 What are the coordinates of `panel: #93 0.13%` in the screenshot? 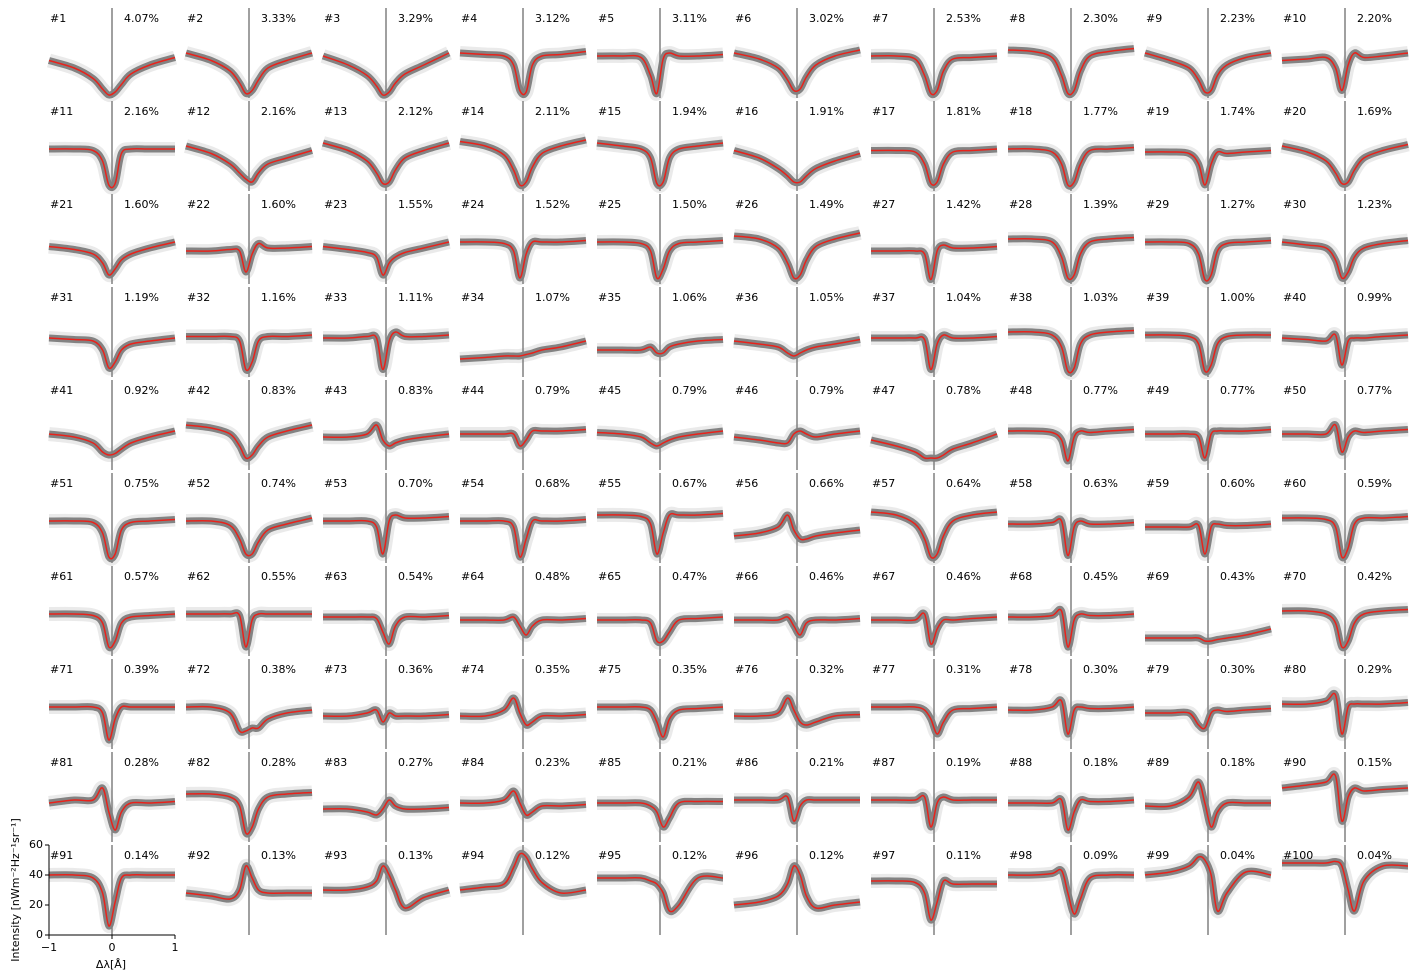 It's located at (386, 890).